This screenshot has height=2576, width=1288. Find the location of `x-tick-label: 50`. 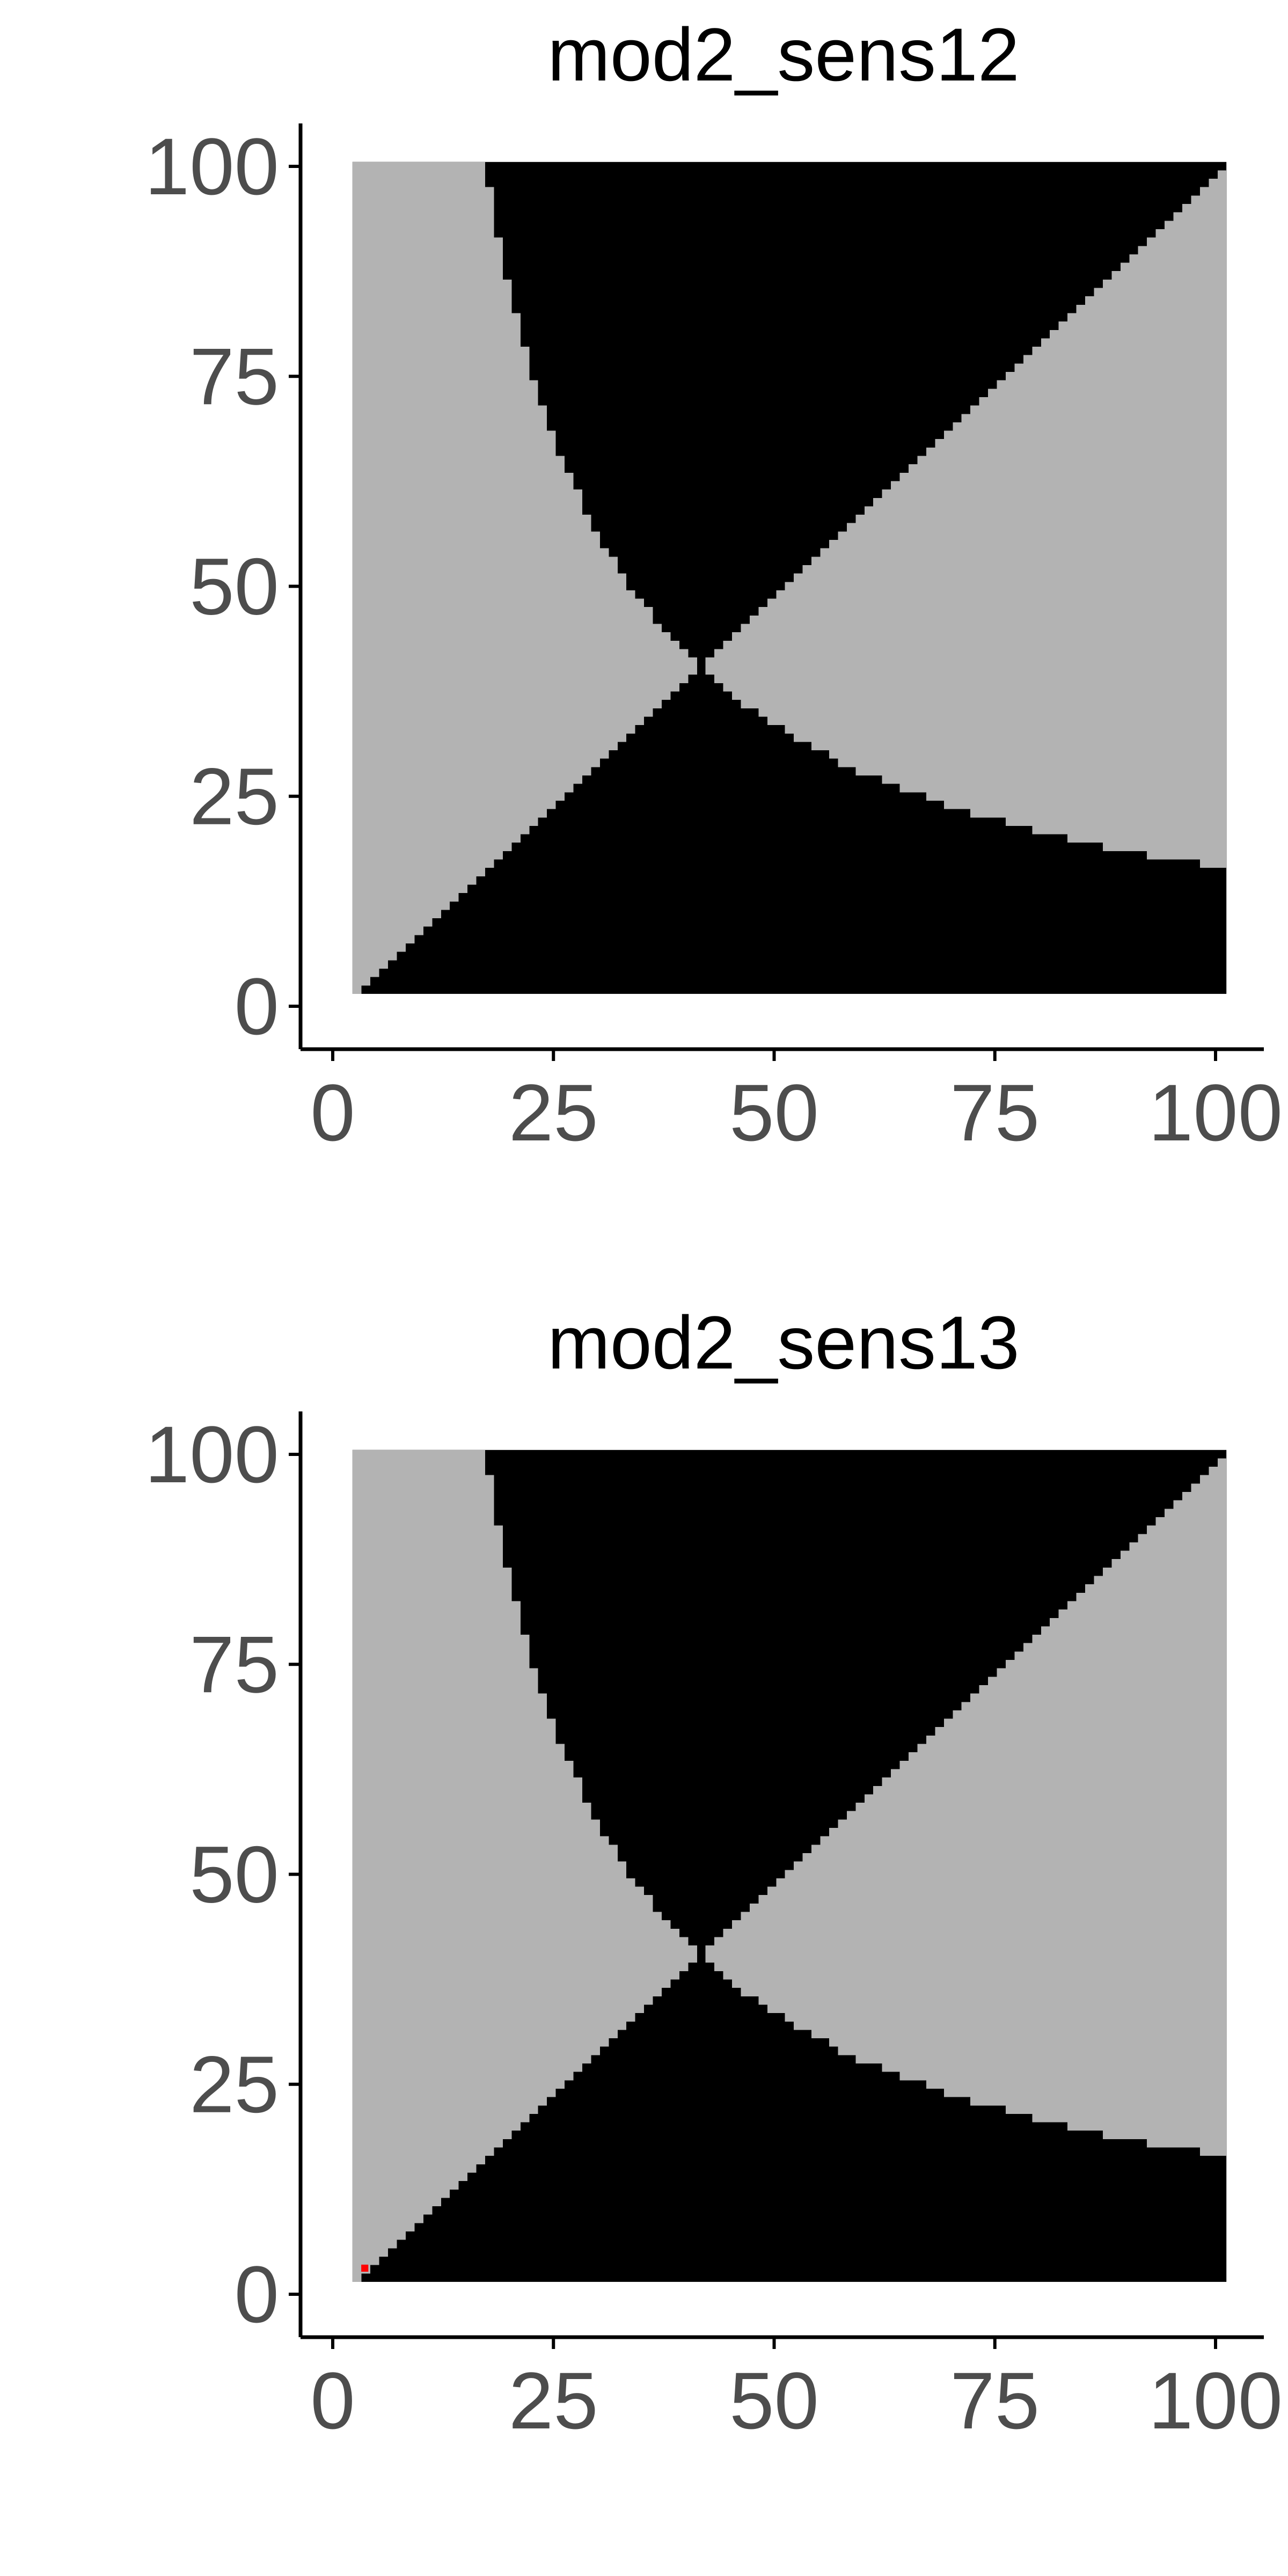

x-tick-label: 50 is located at coordinates (774, 2400).